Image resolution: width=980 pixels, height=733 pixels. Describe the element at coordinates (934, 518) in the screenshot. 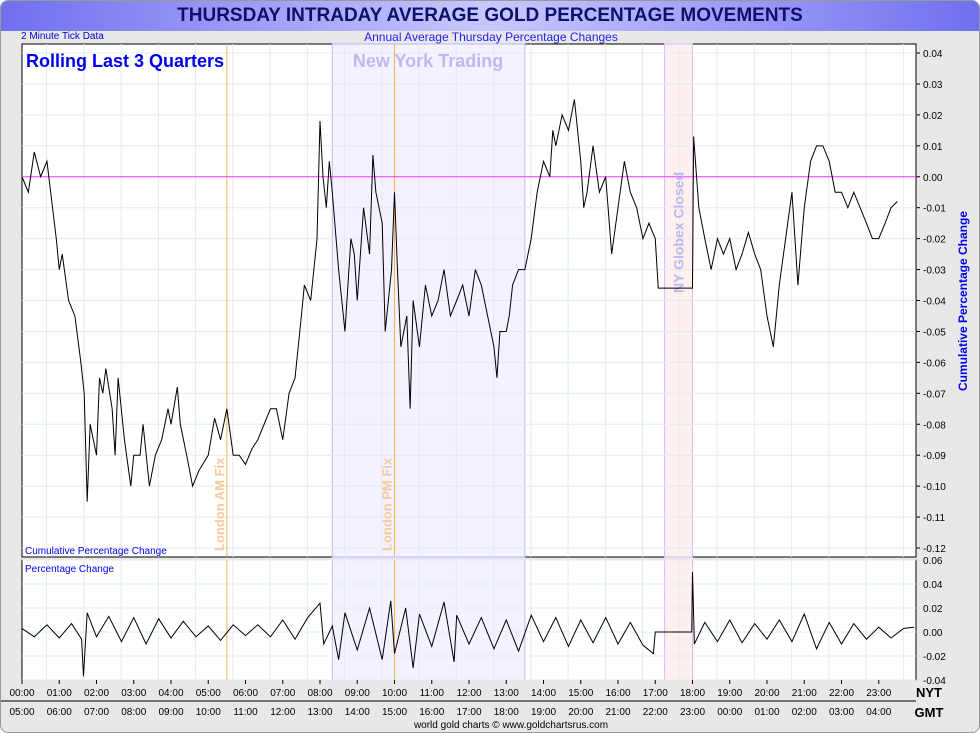

I see `y-tick-label: -0.11` at that location.